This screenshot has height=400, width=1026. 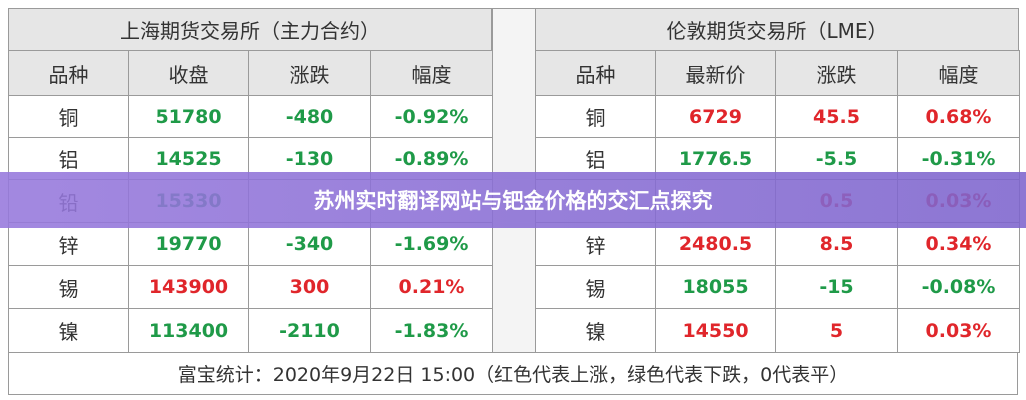 What do you see at coordinates (309, 287) in the screenshot?
I see `cell-value: 300` at bounding box center [309, 287].